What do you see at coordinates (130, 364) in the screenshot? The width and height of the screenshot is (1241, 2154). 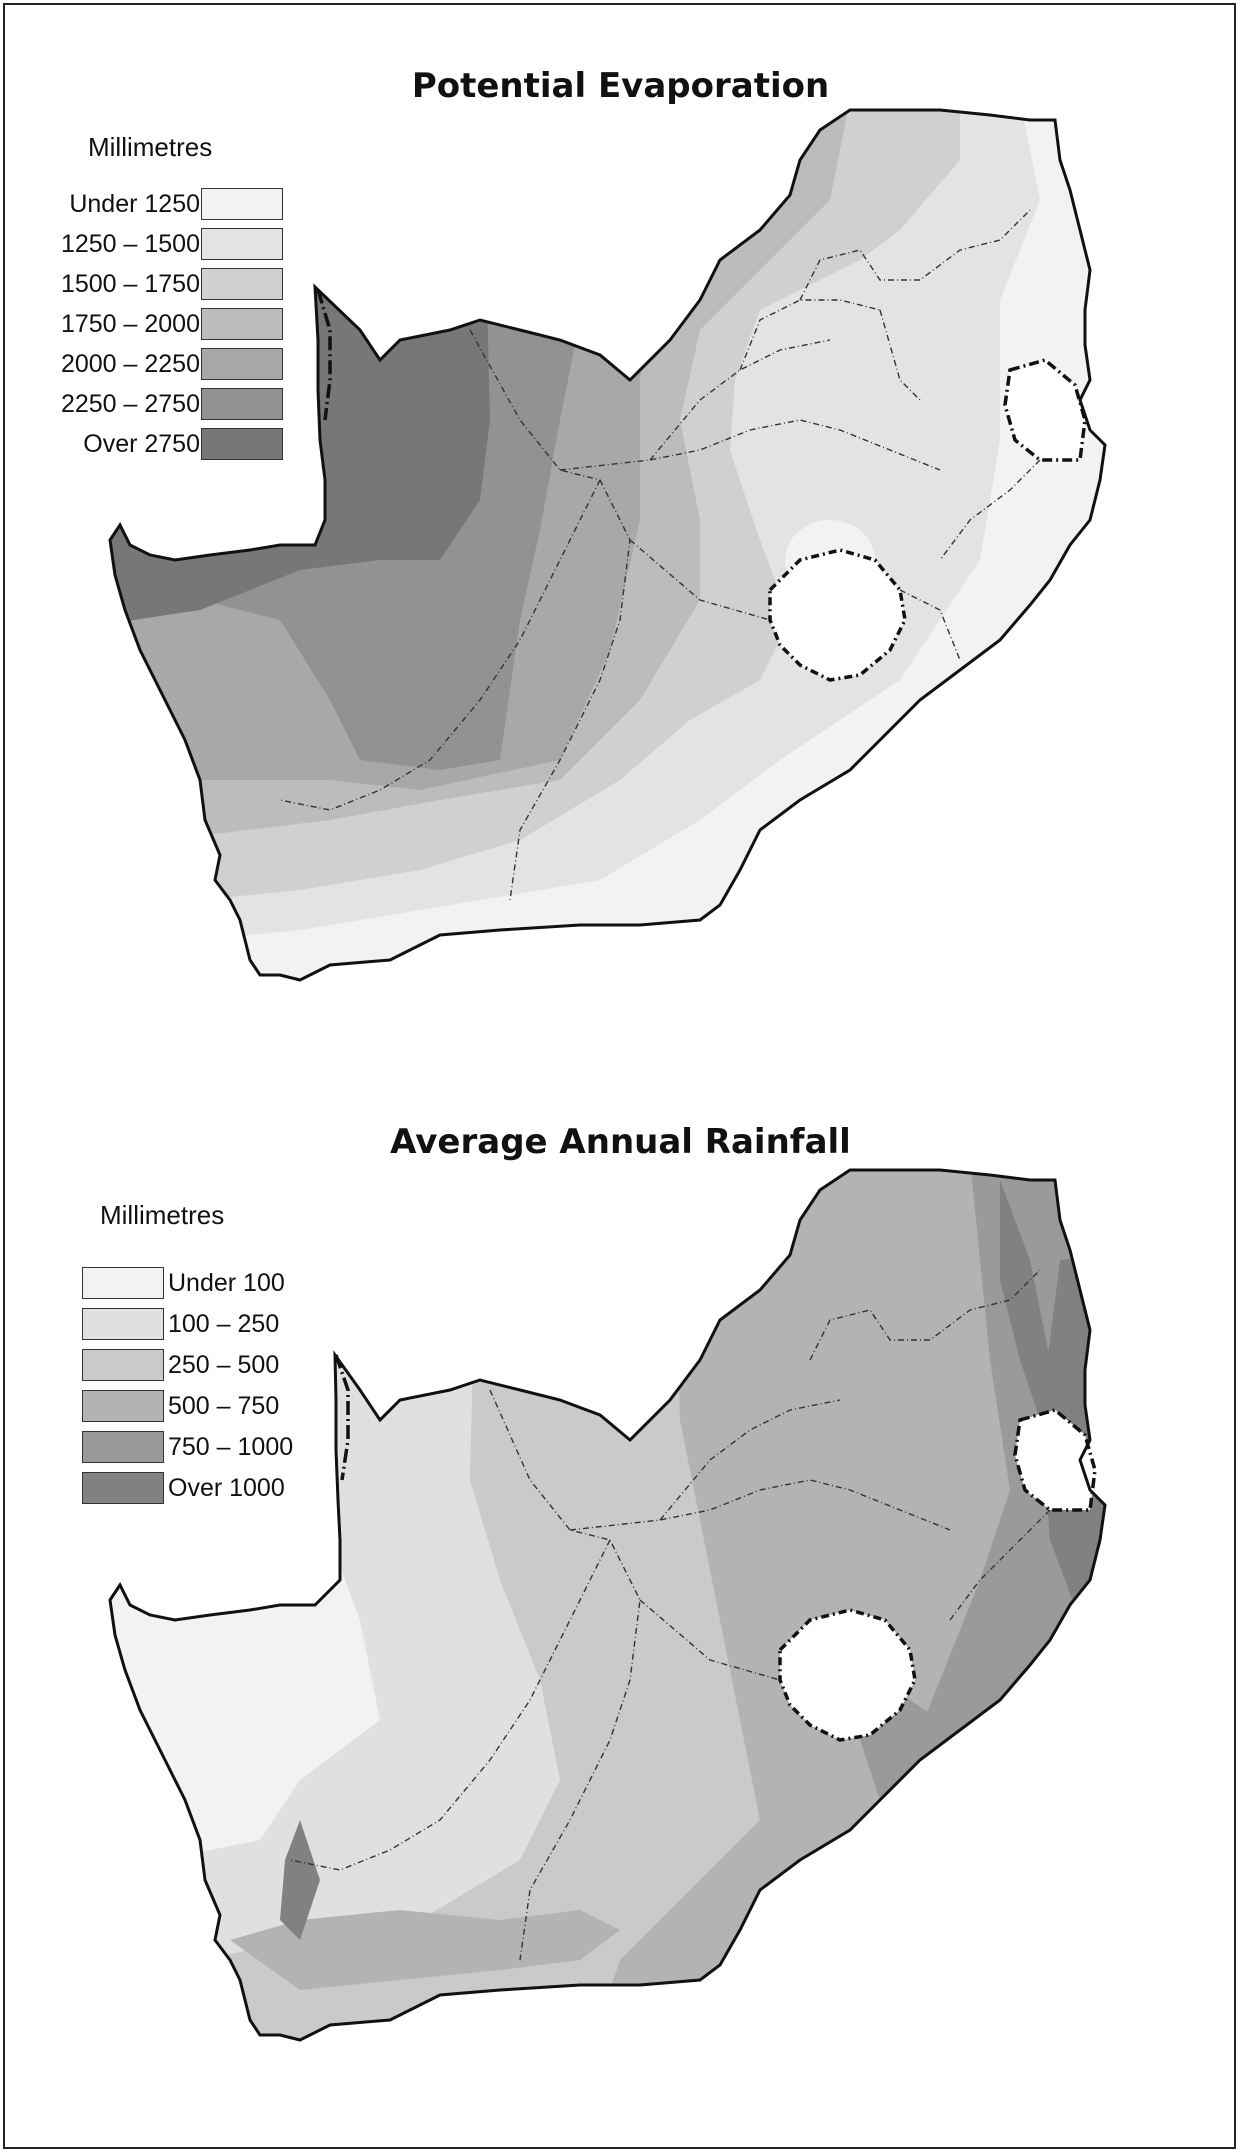 I see `legend-label: 2000 – 2250` at bounding box center [130, 364].